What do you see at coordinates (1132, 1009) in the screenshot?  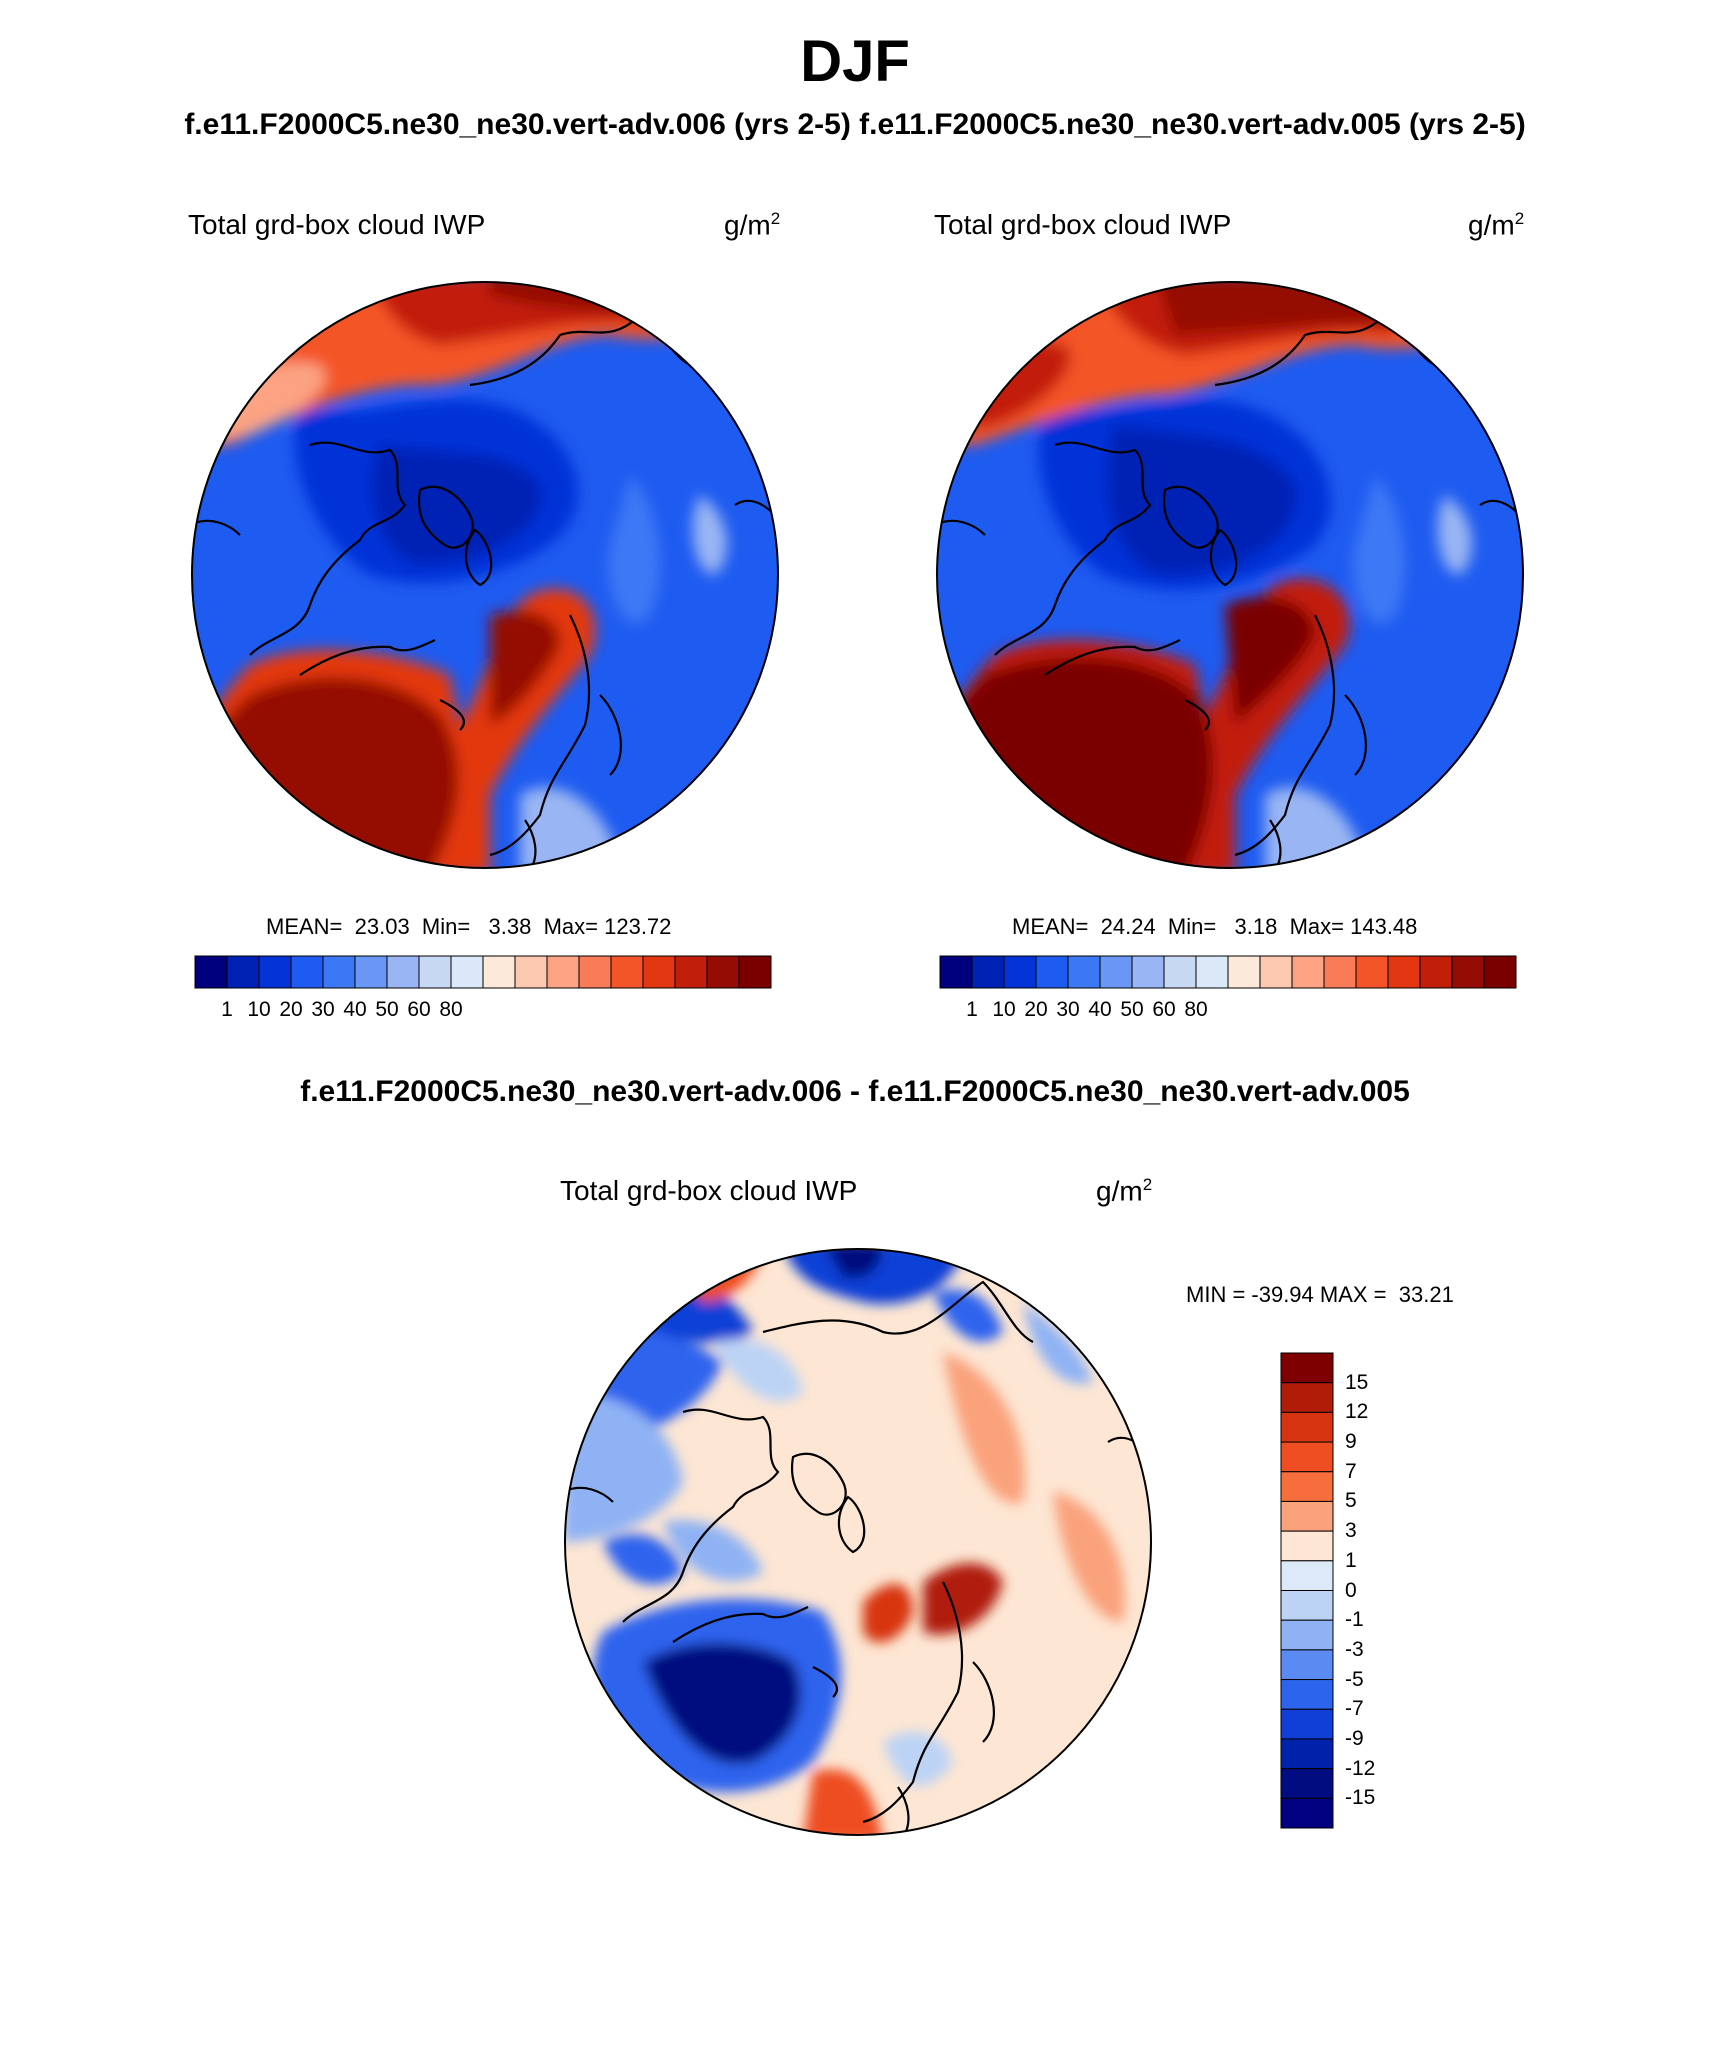 I see `panel2-colorbar-label: 50` at bounding box center [1132, 1009].